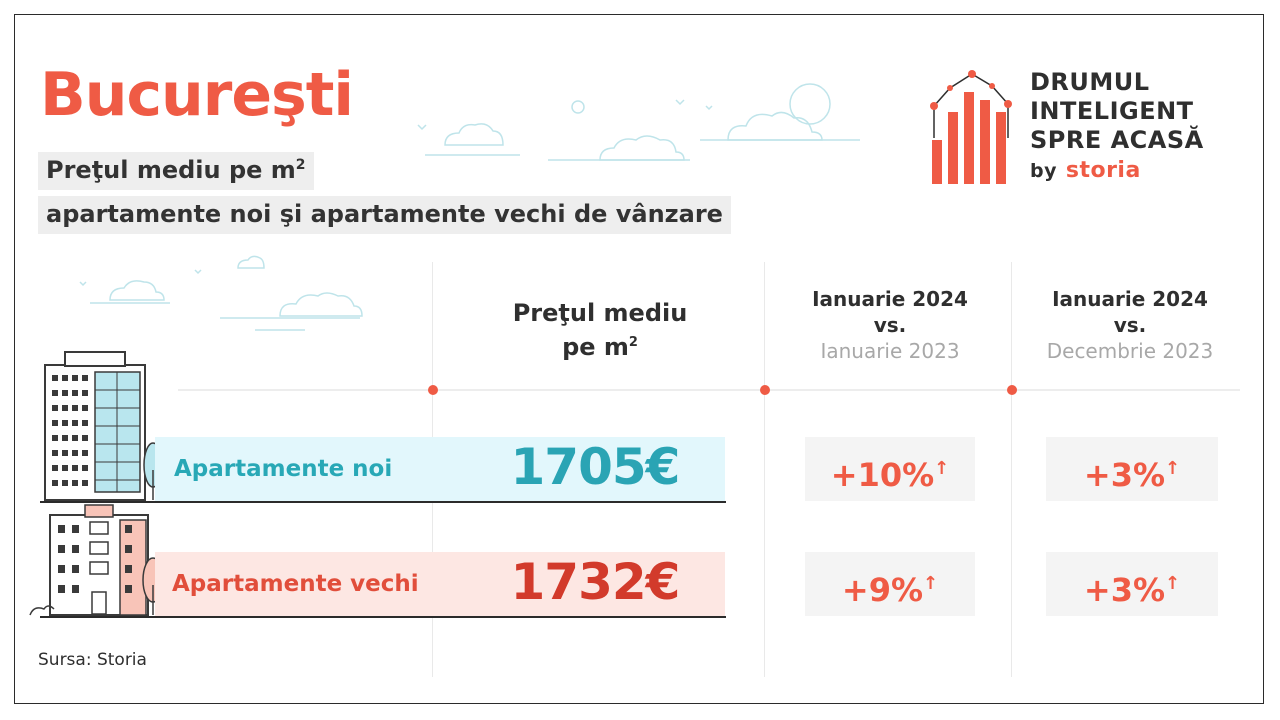  Describe the element at coordinates (595, 582) in the screenshot. I see `price-value-old: 1732€` at that location.